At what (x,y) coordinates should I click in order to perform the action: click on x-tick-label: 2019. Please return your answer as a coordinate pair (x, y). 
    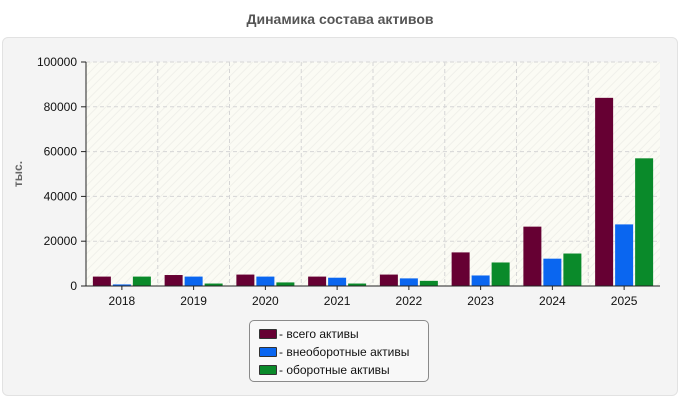
    Looking at the image, I should click on (193, 301).